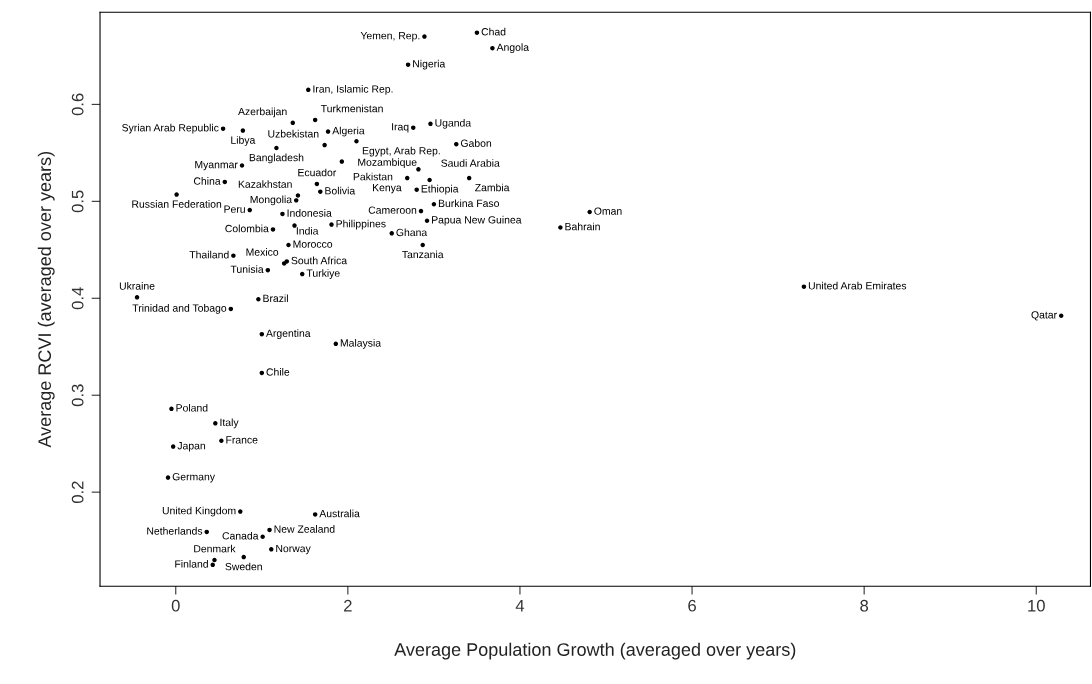  What do you see at coordinates (240, 535) in the screenshot?
I see `data-label: Canada` at bounding box center [240, 535].